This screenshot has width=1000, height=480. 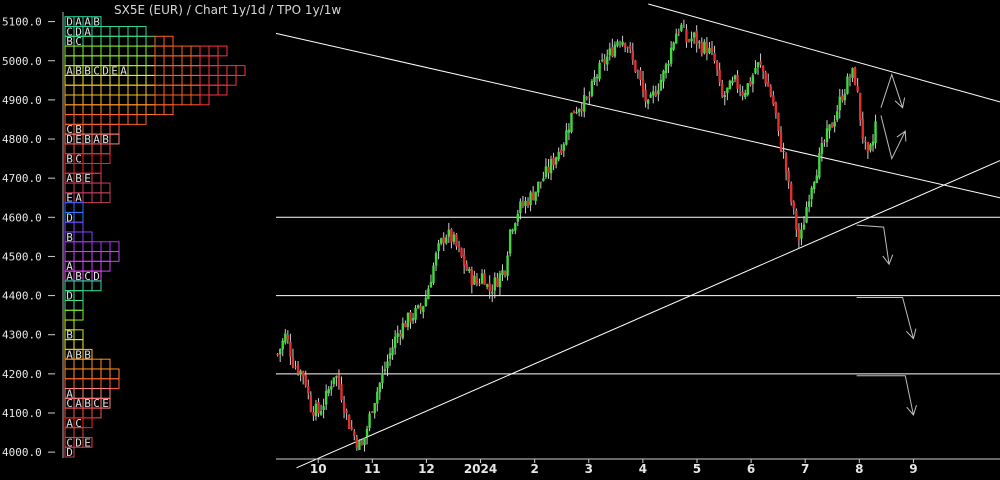 I want to click on y-tick-label: 5100.0, so click(x=22, y=22).